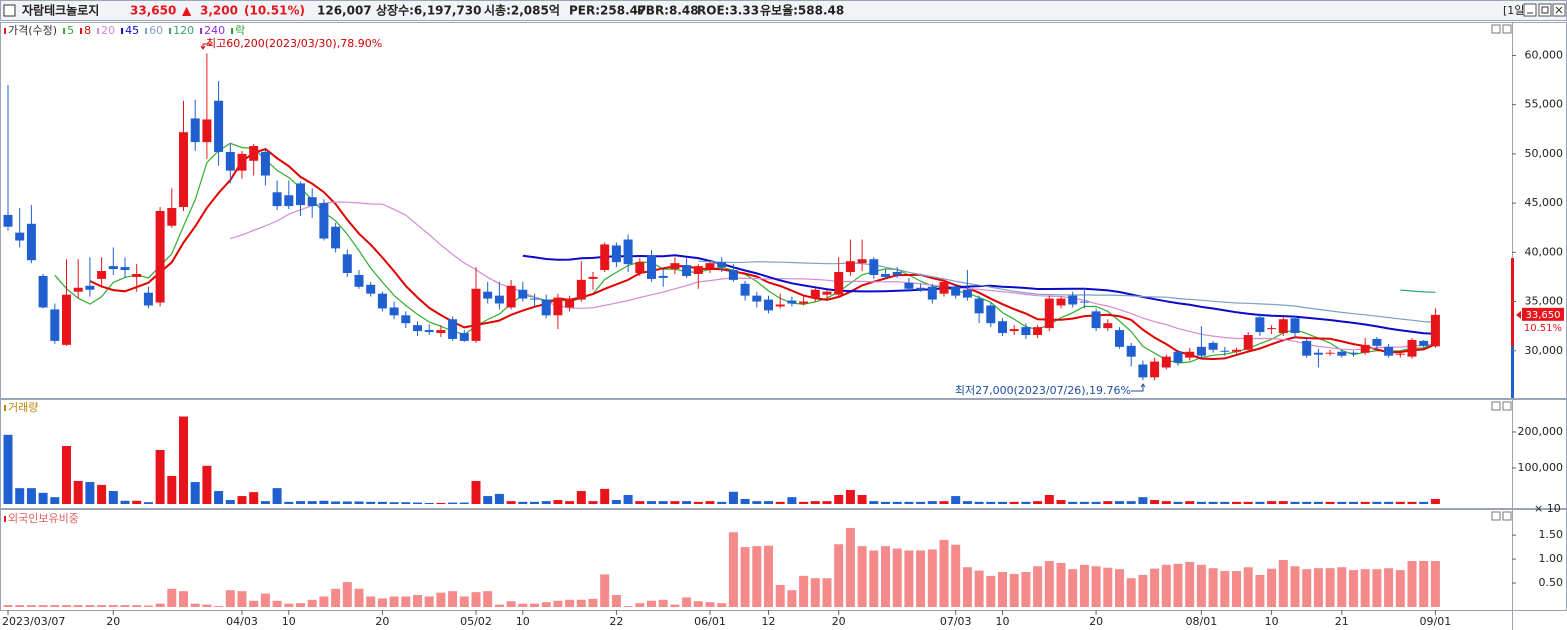 This screenshot has width=1567, height=630. I want to click on minimize-button, so click(1530, 10).